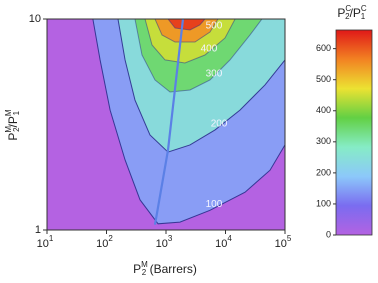  I want to click on x-tick-exponent: 2, so click(110, 238).